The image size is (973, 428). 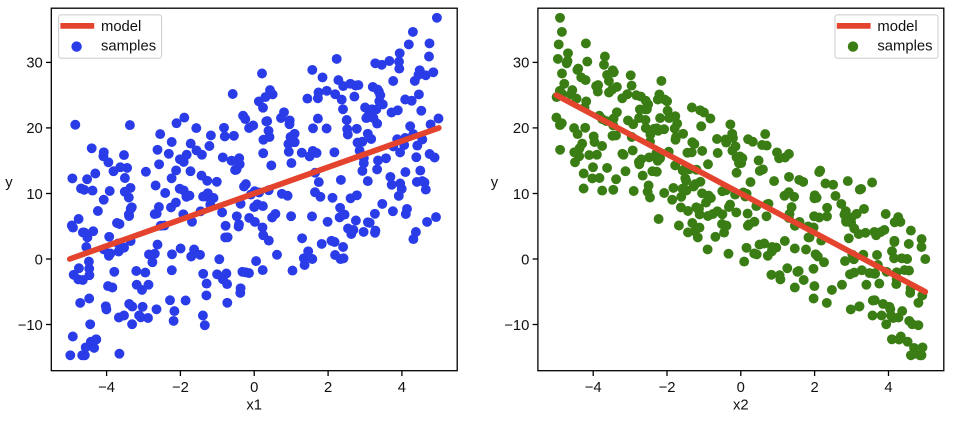 What do you see at coordinates (741, 406) in the screenshot?
I see `svg-text: x2` at bounding box center [741, 406].